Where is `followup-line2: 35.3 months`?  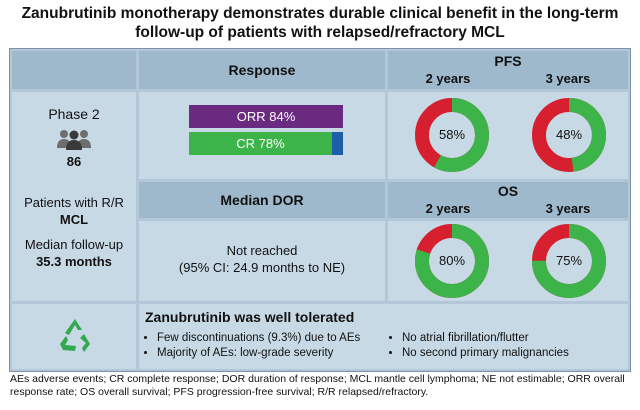 followup-line2: 35.3 months is located at coordinates (74, 261).